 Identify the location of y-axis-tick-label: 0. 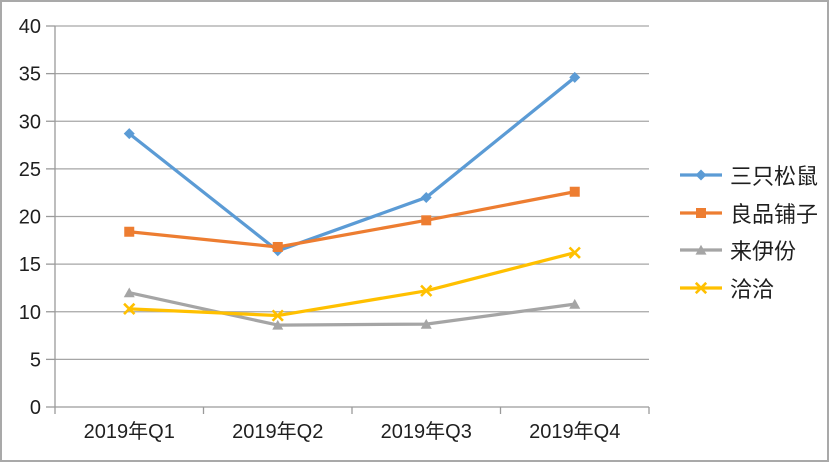
(35, 408).